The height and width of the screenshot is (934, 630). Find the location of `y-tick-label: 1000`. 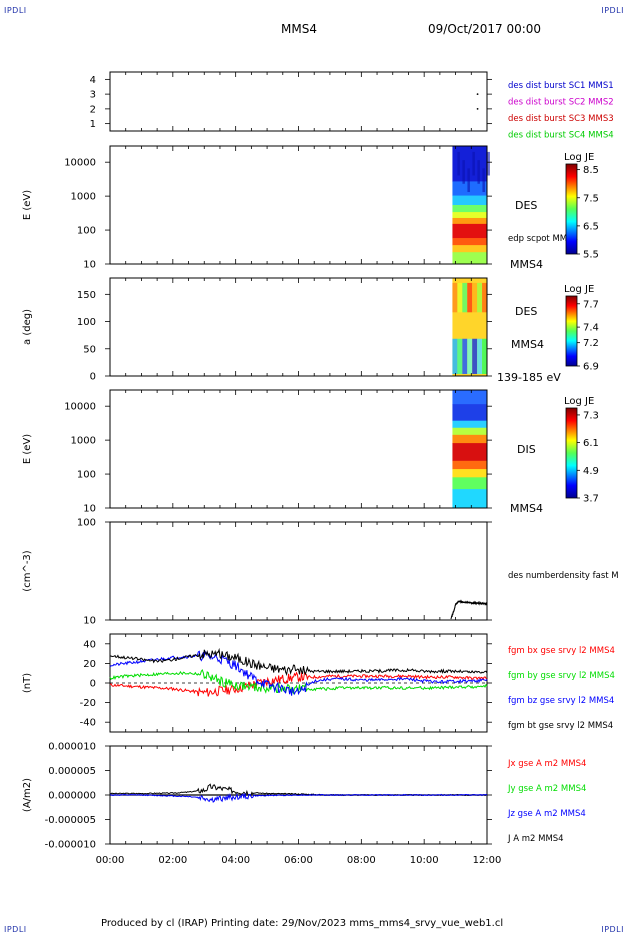

y-tick-label: 1000 is located at coordinates (83, 197).